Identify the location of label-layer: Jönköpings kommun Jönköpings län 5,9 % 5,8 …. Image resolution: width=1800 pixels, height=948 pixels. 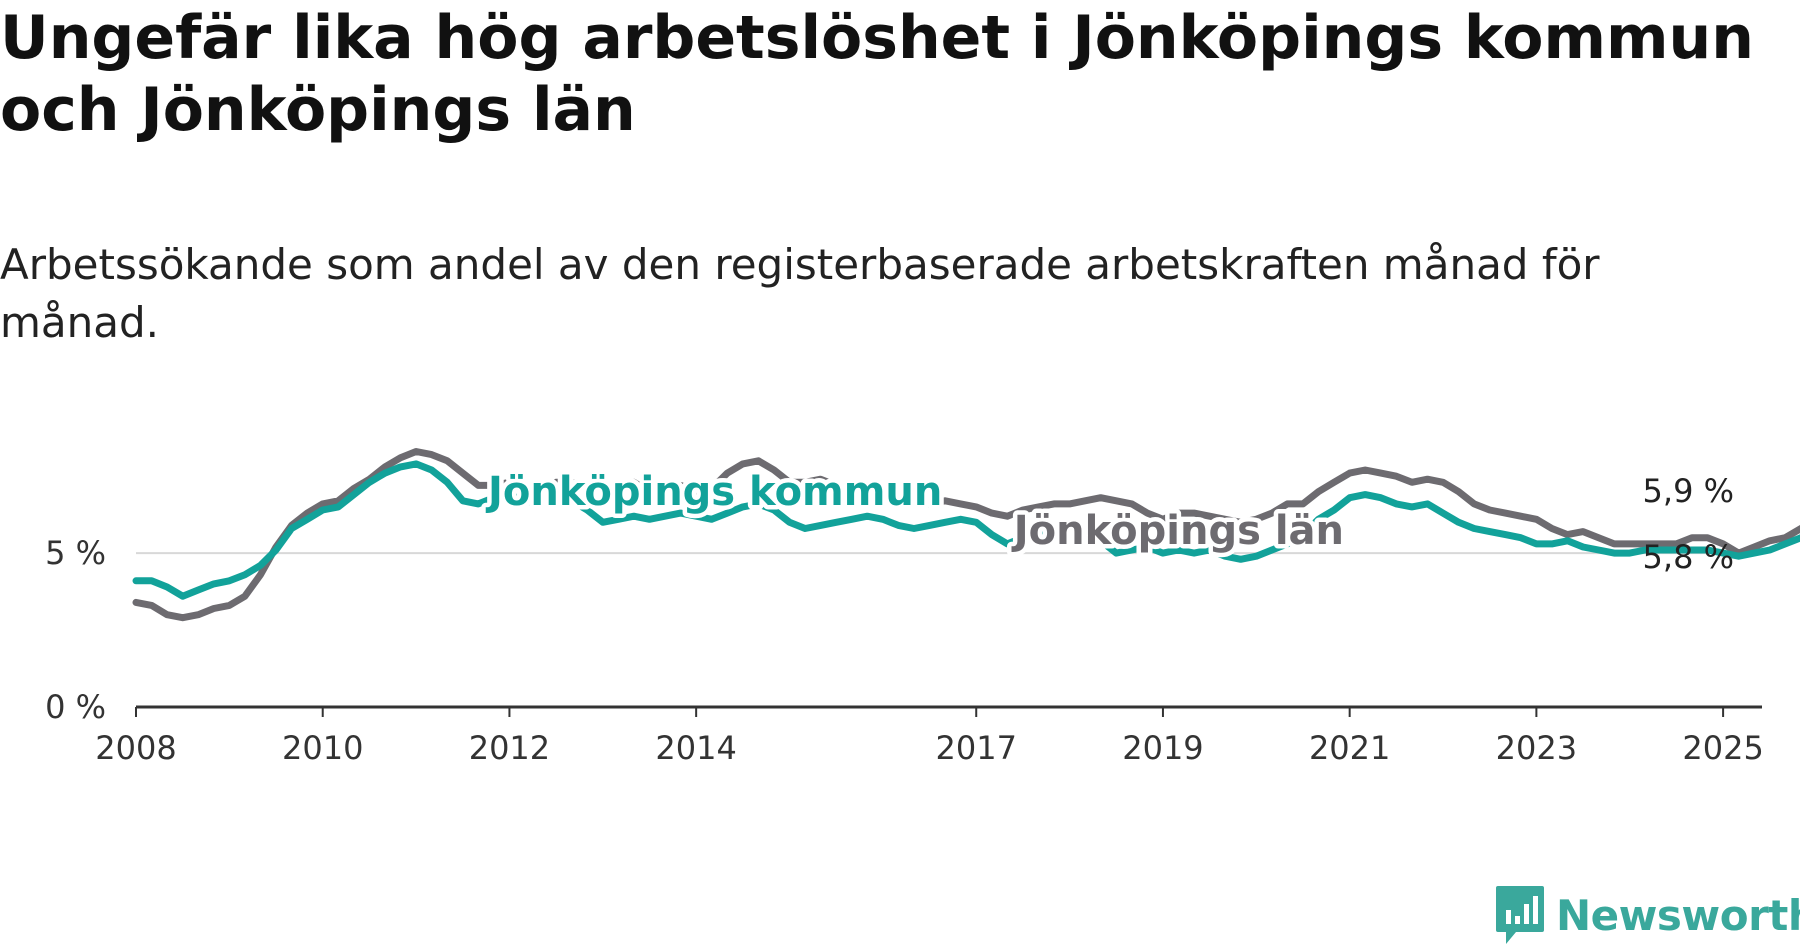
(1108, 521).